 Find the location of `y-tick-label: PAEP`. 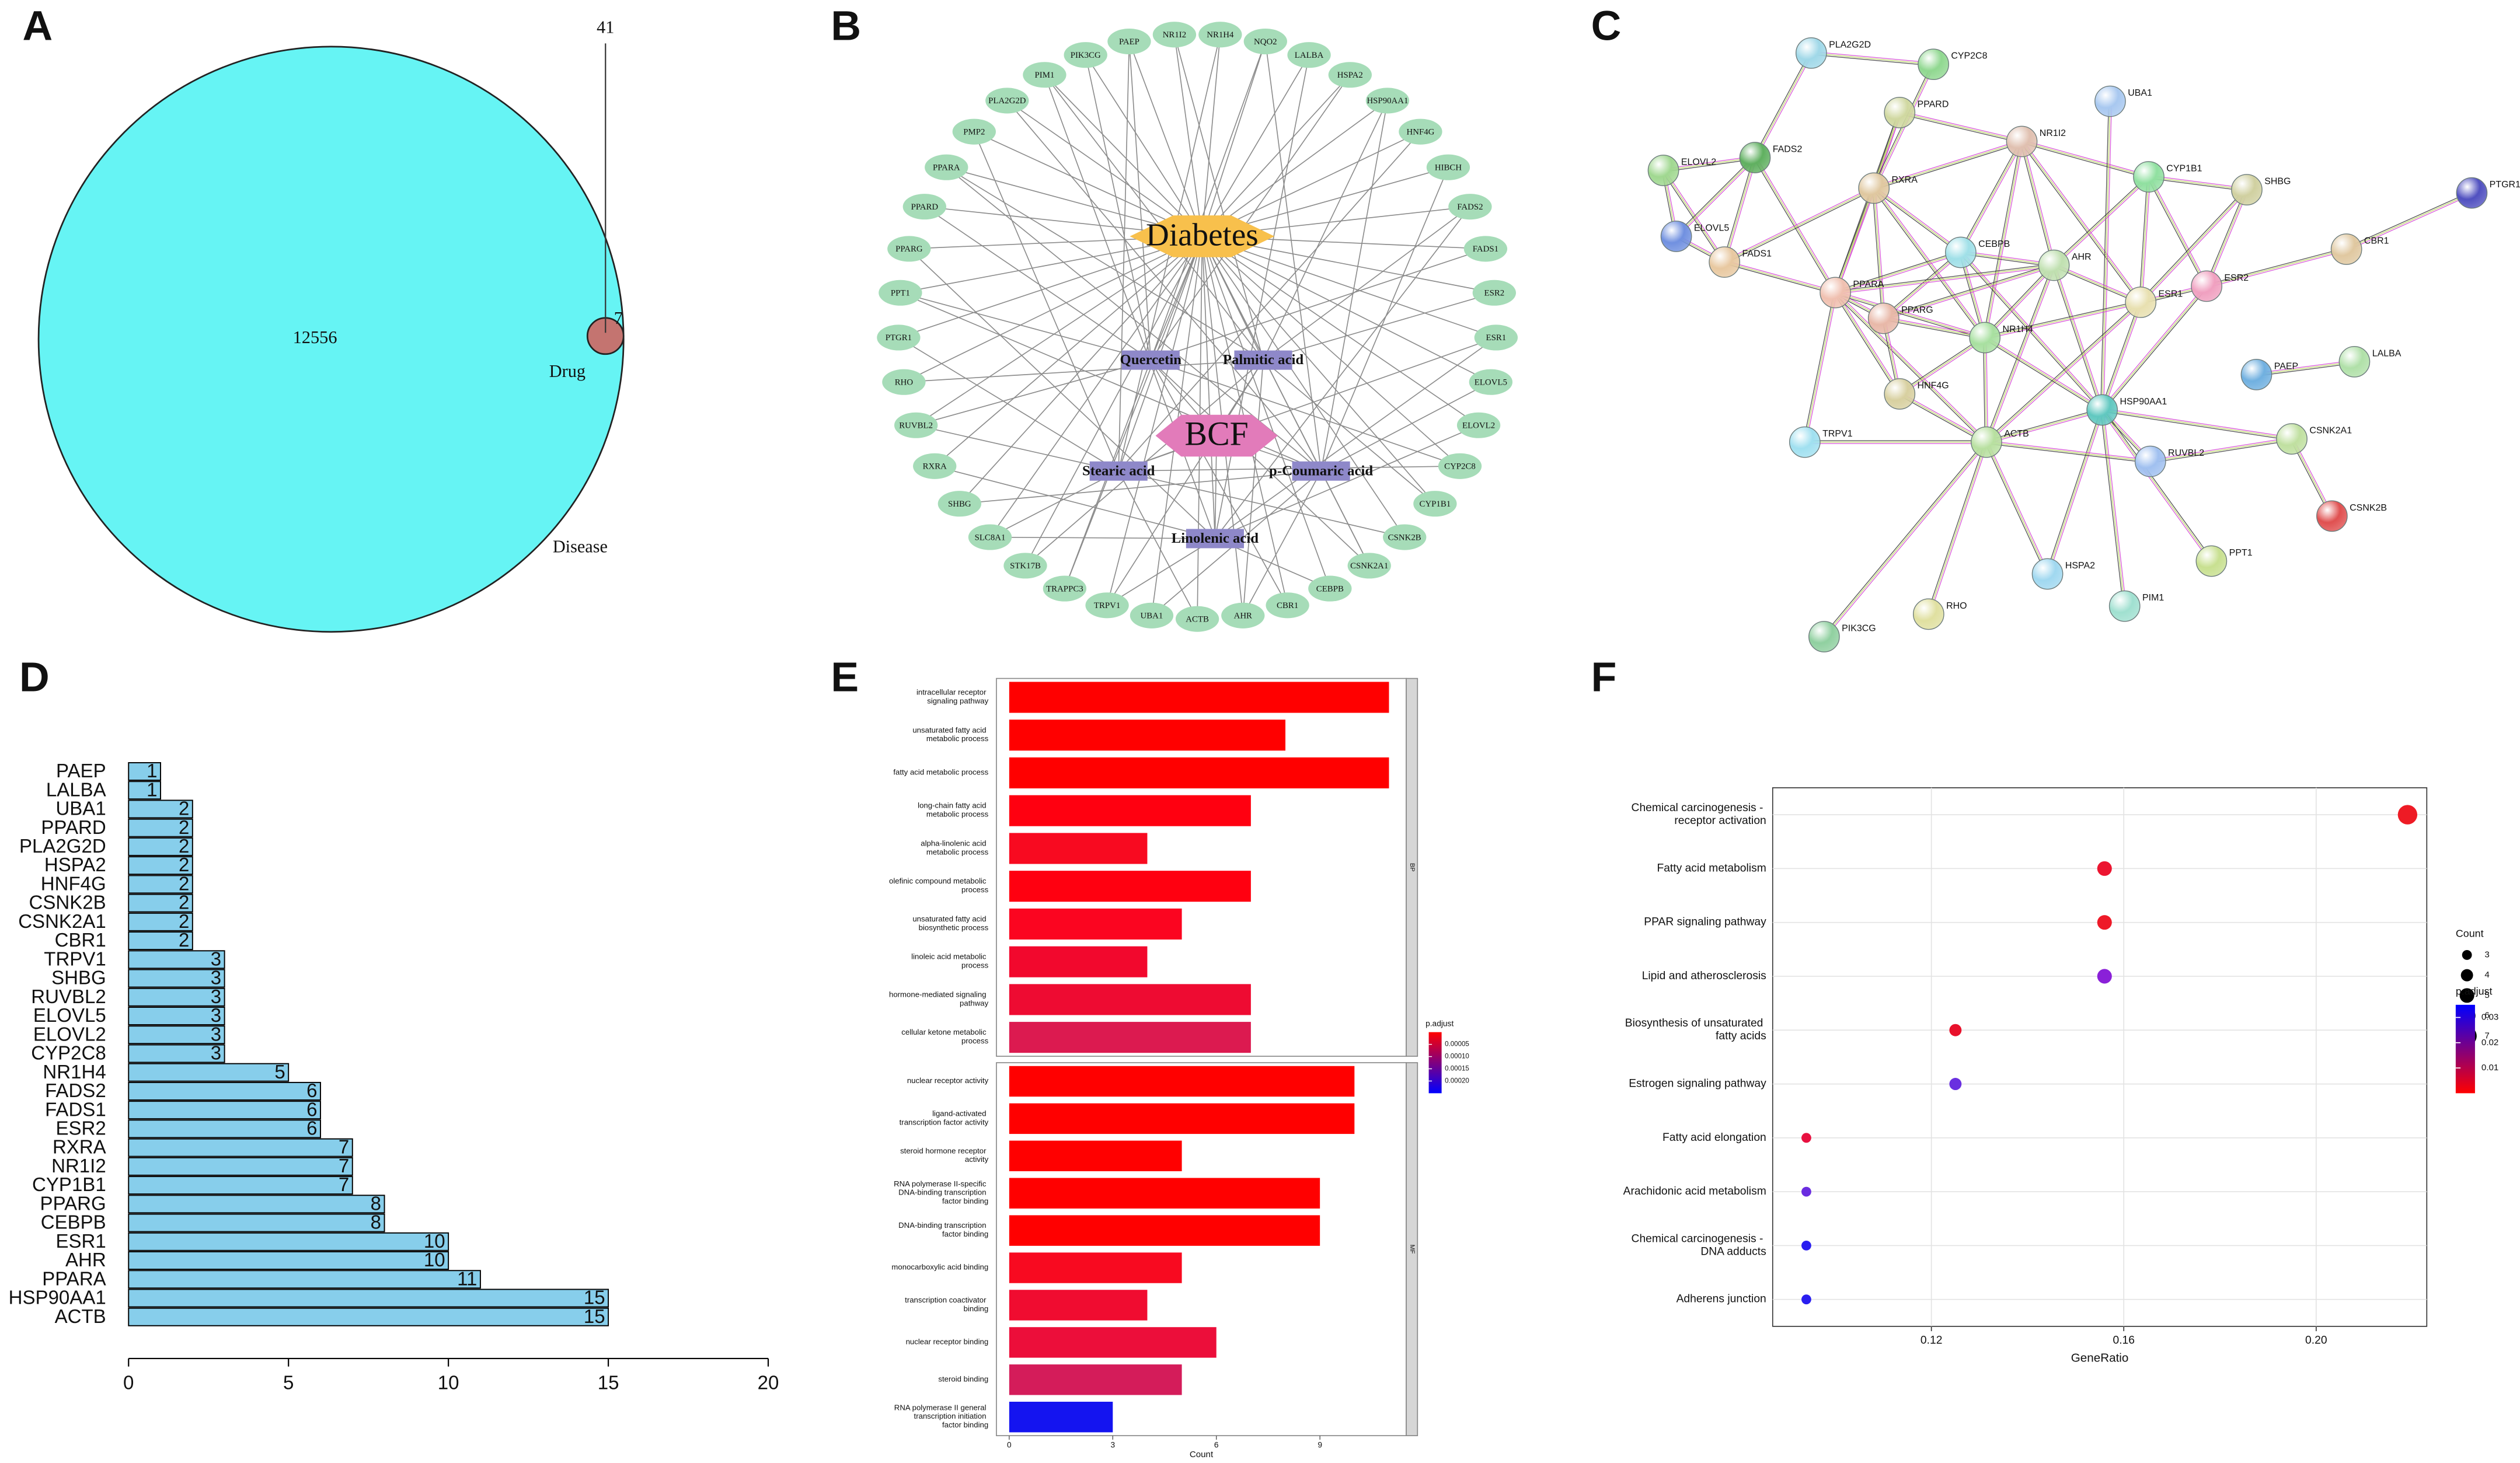

y-tick-label: PAEP is located at coordinates (81, 771).